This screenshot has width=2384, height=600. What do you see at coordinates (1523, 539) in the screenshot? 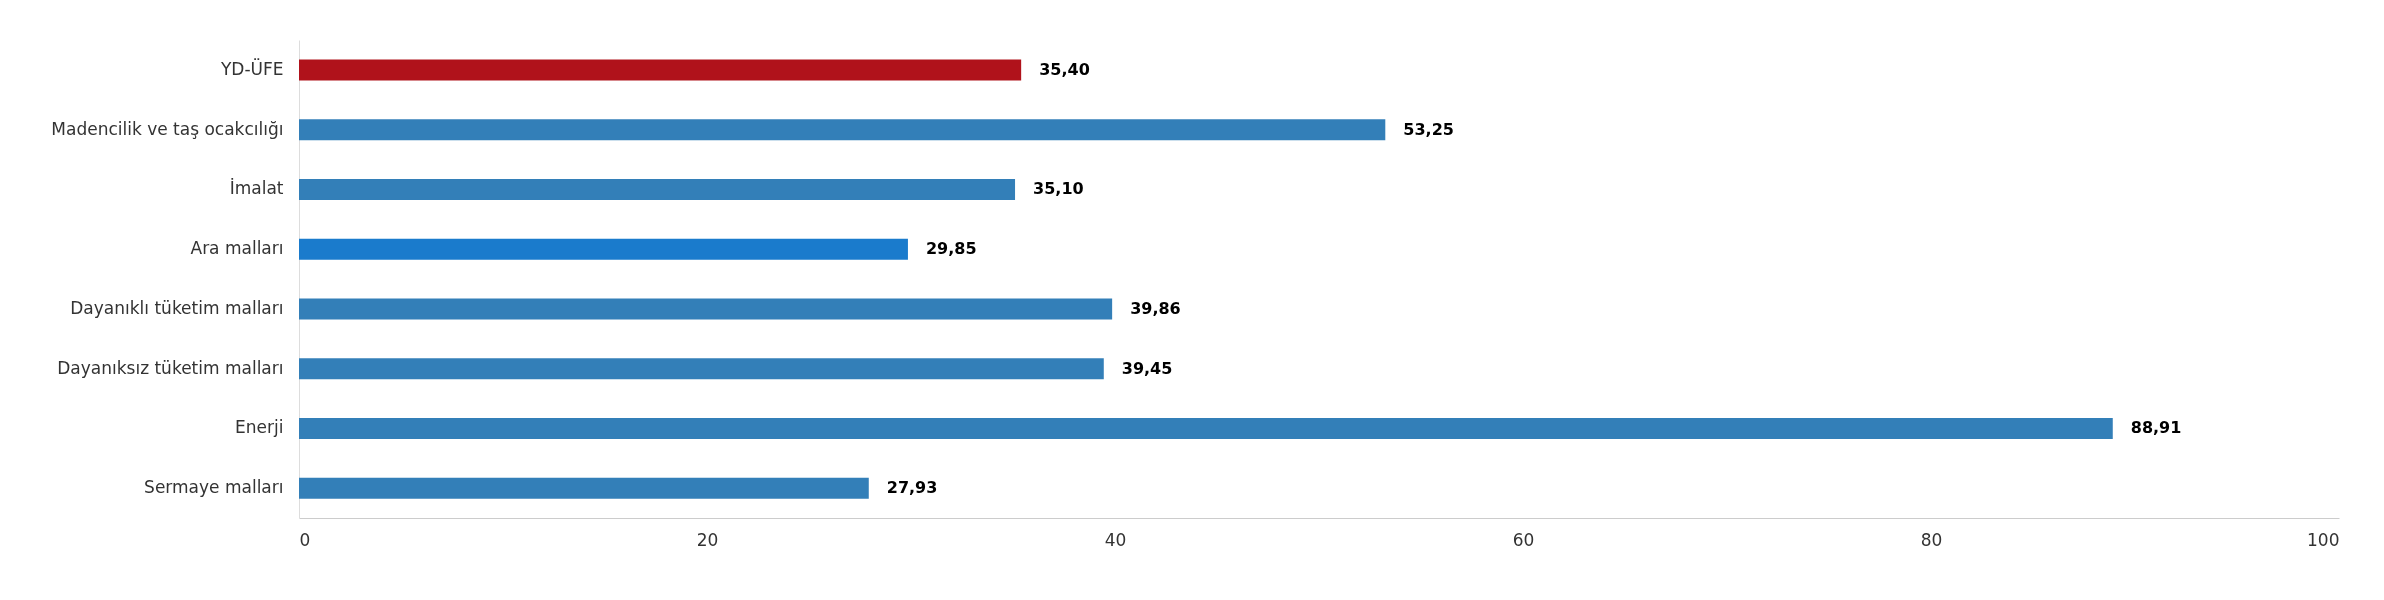
I see `x-tick-label: 60` at bounding box center [1523, 539].